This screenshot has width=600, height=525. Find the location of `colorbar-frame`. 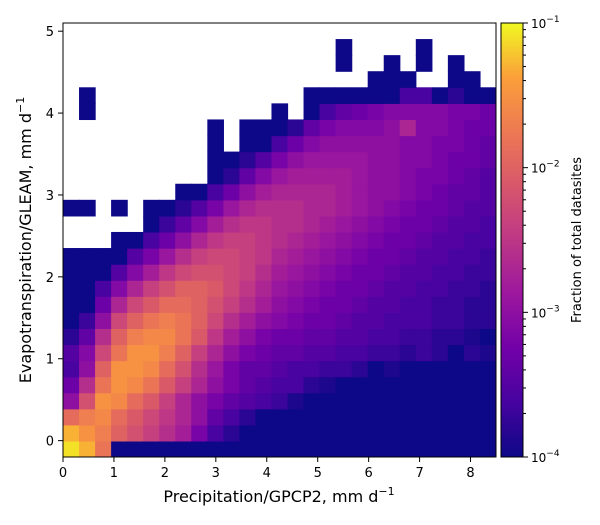

colorbar-frame is located at coordinates (512, 240).